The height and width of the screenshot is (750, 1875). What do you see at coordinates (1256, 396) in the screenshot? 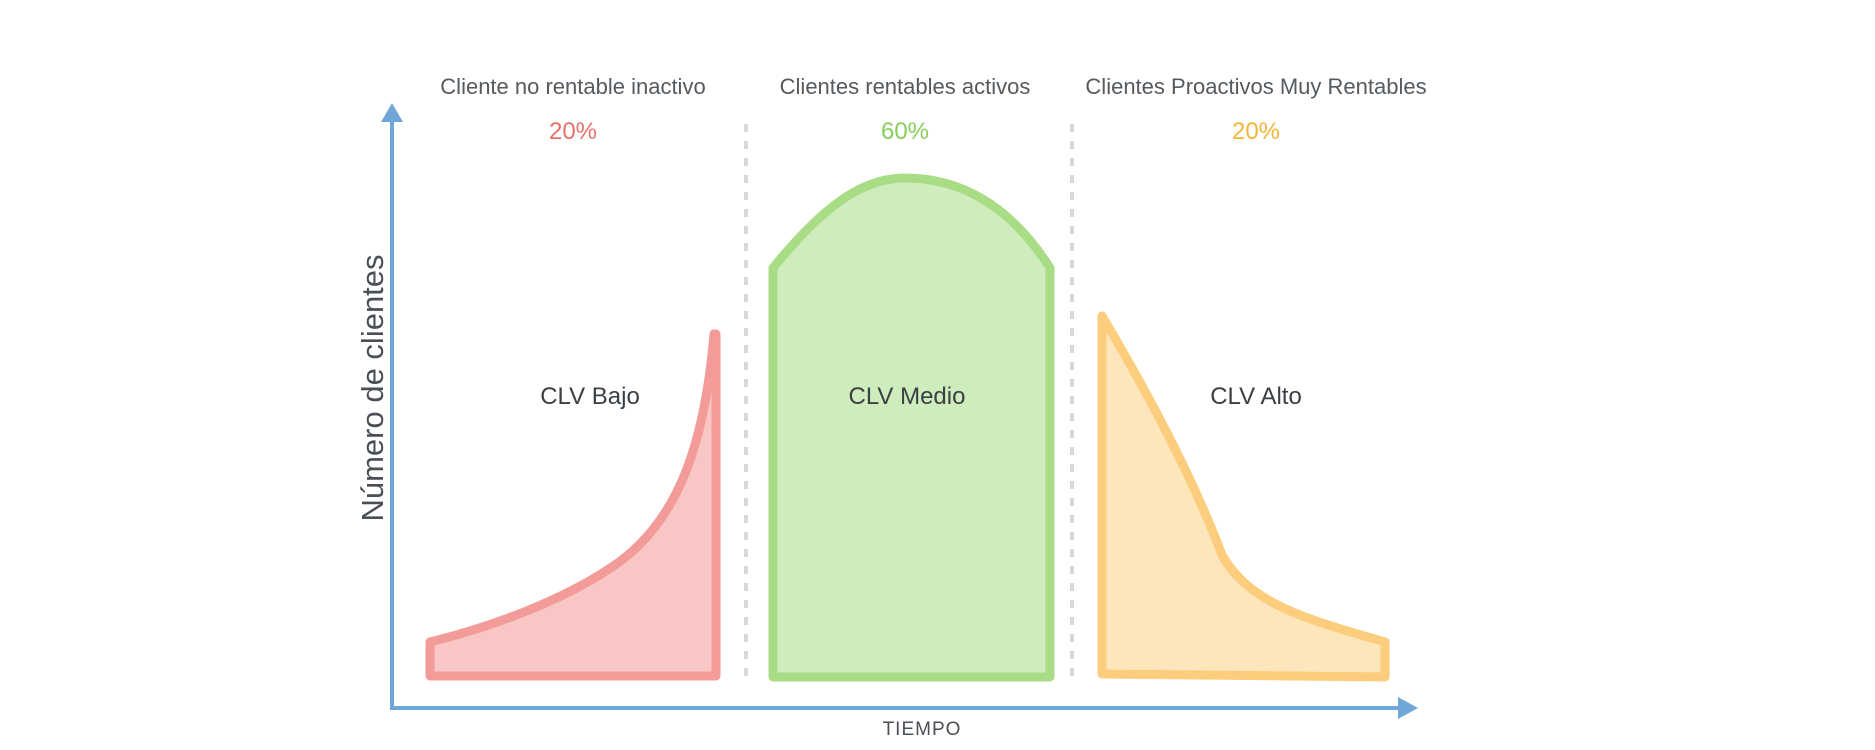
I see `clv-label-2: CLV Alto` at bounding box center [1256, 396].